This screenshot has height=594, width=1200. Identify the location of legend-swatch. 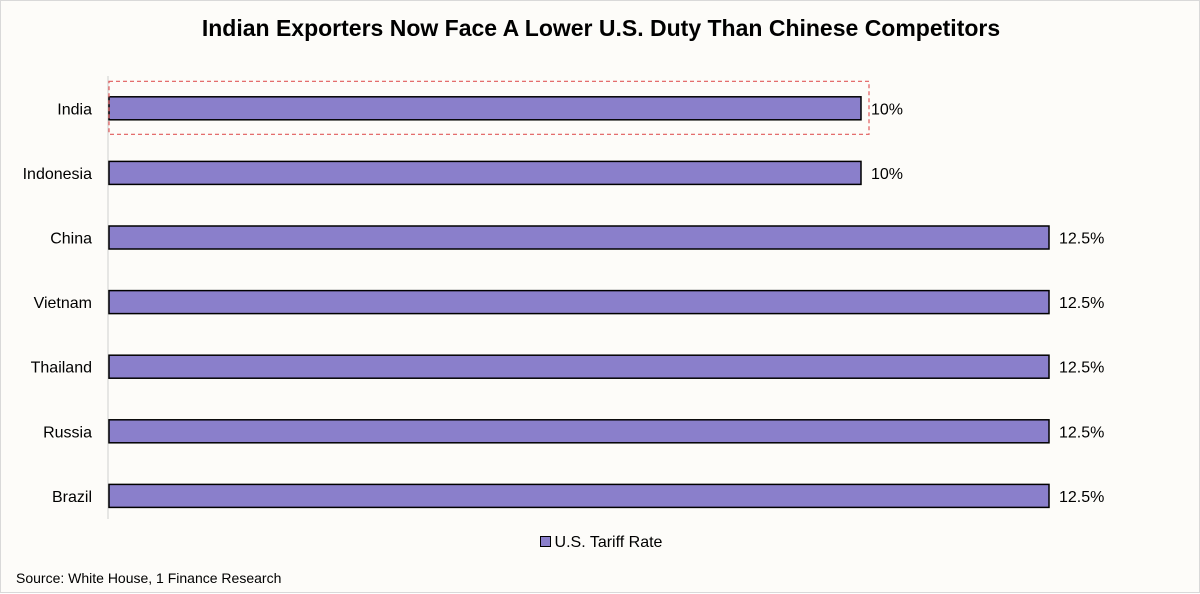
(545, 542).